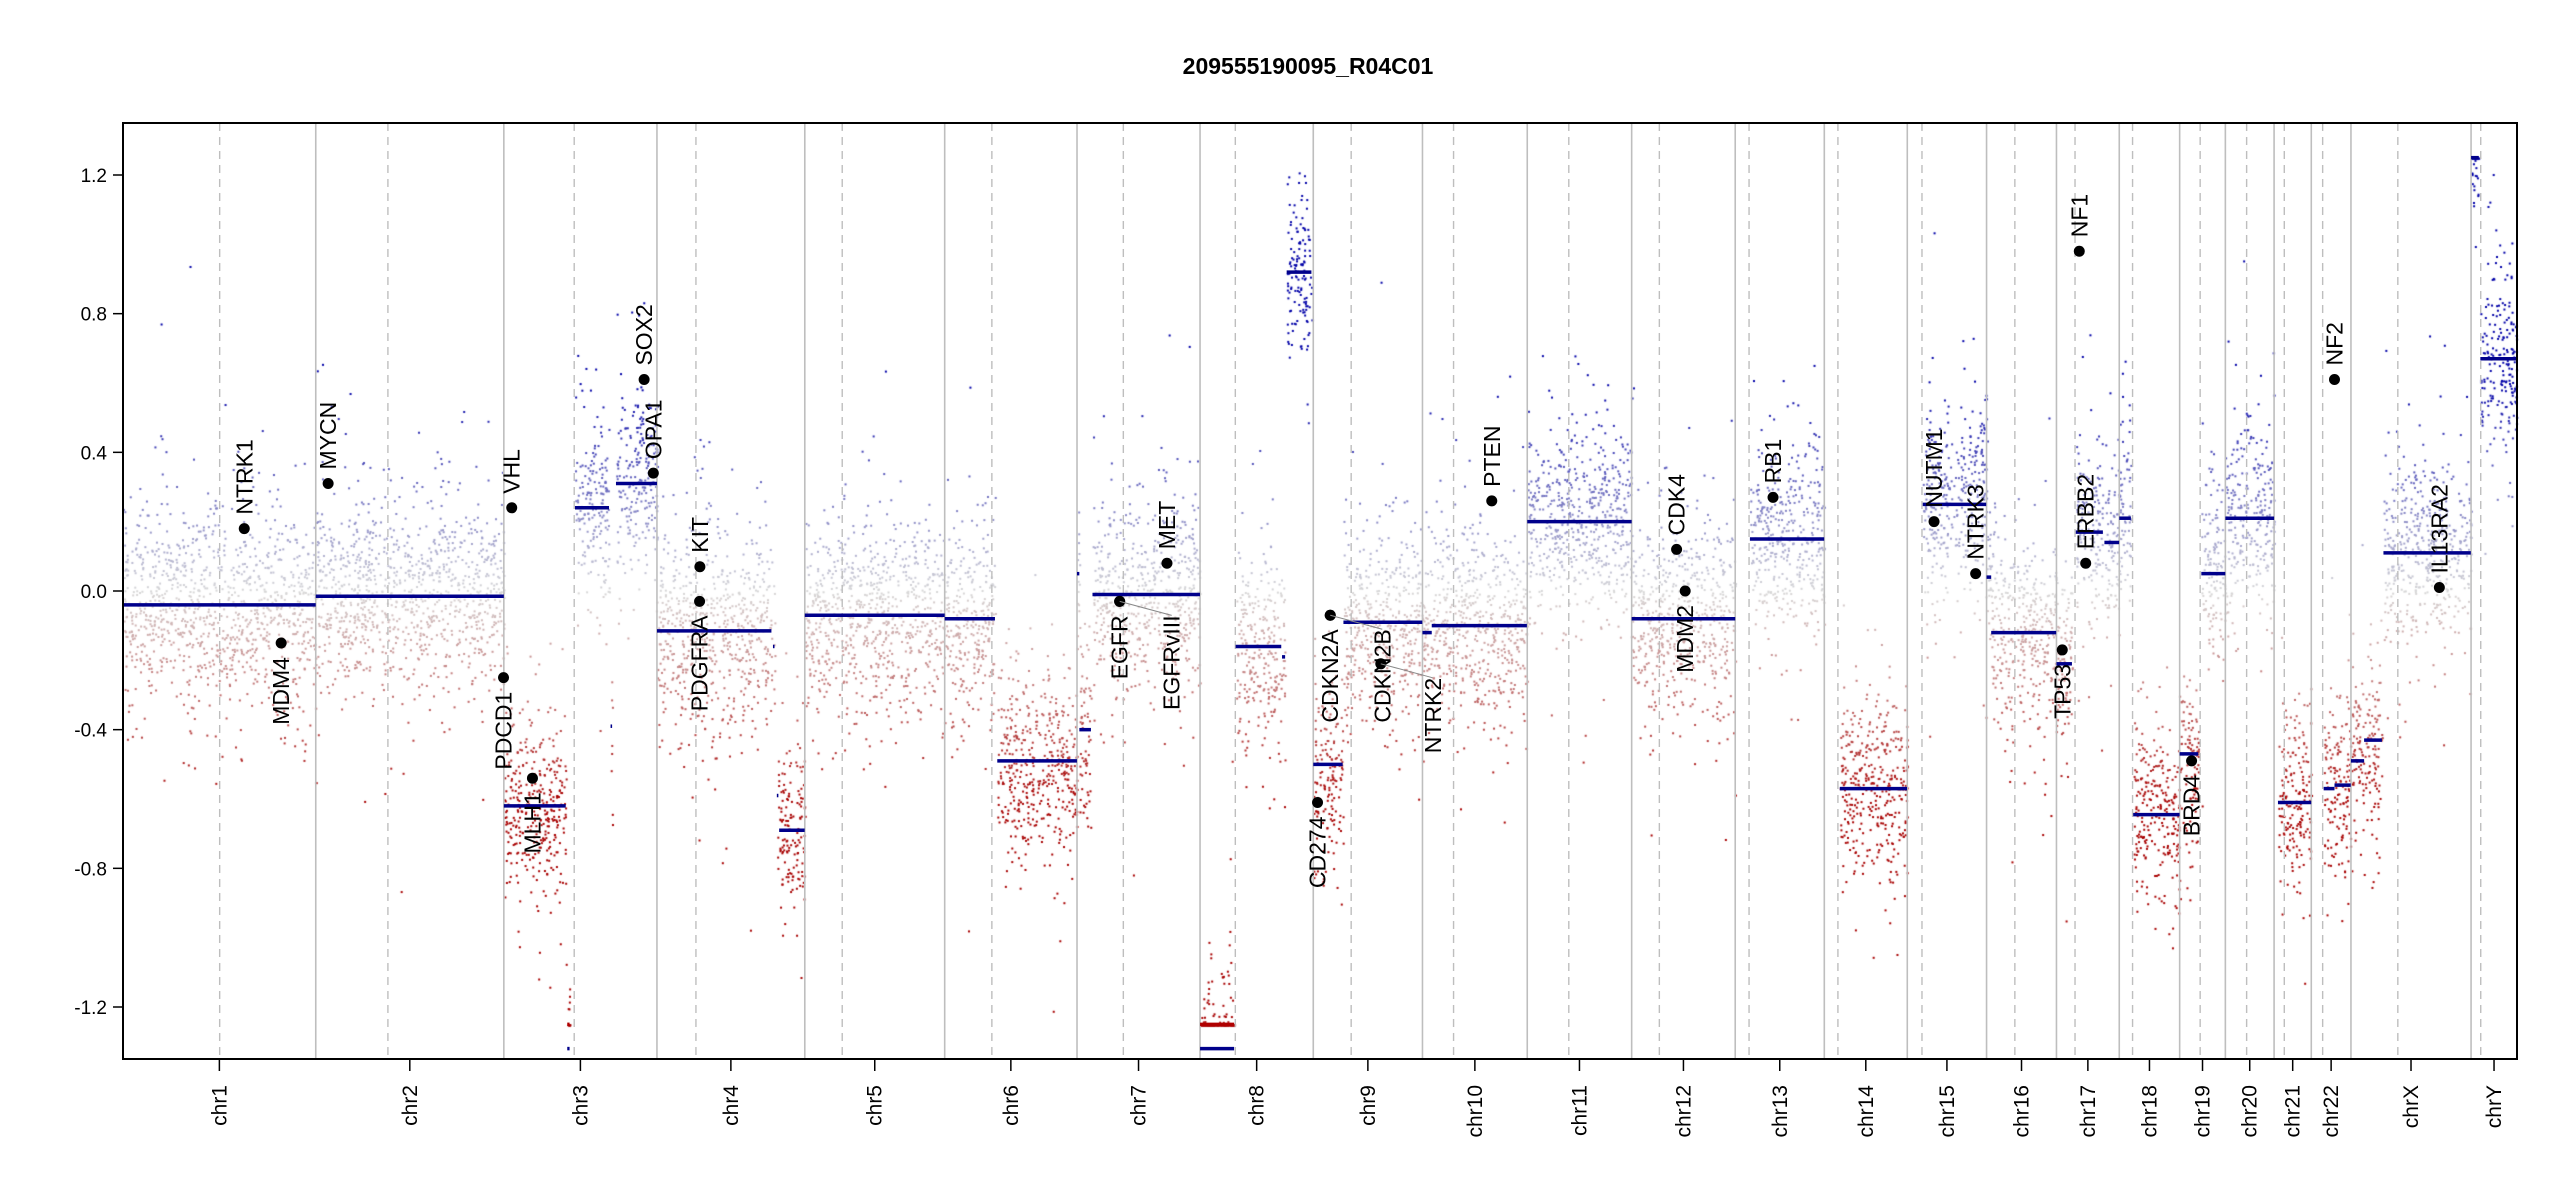 This screenshot has height=1200, width=2550. What do you see at coordinates (700, 663) in the screenshot?
I see `gene-label: PDGFRA` at bounding box center [700, 663].